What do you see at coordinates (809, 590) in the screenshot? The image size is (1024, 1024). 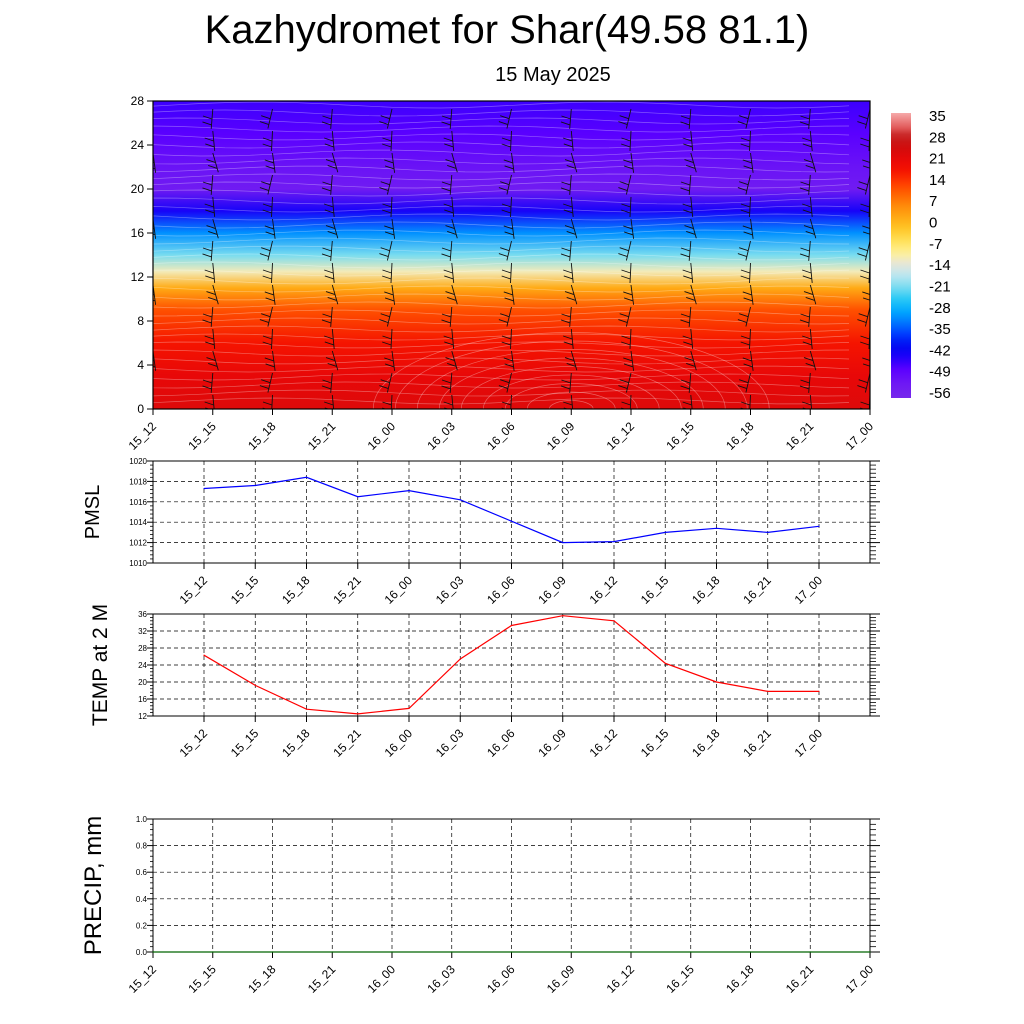 I see `x-tick-label: 17_00` at bounding box center [809, 590].